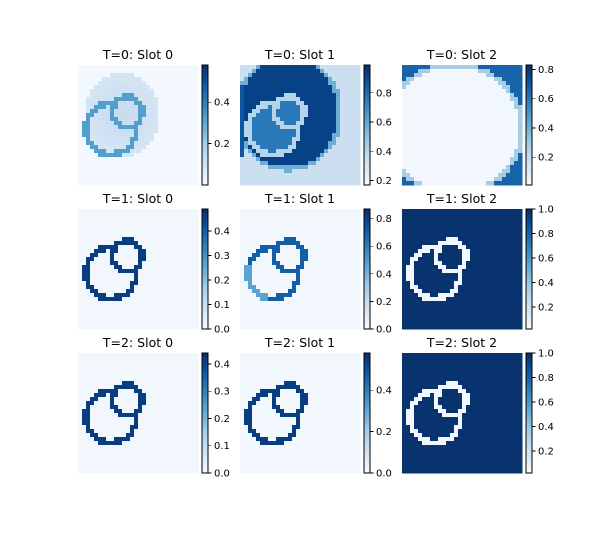 The height and width of the screenshot is (540, 594). Describe the element at coordinates (546, 70) in the screenshot. I see `colorbar-tick-label: 0.8` at that location.